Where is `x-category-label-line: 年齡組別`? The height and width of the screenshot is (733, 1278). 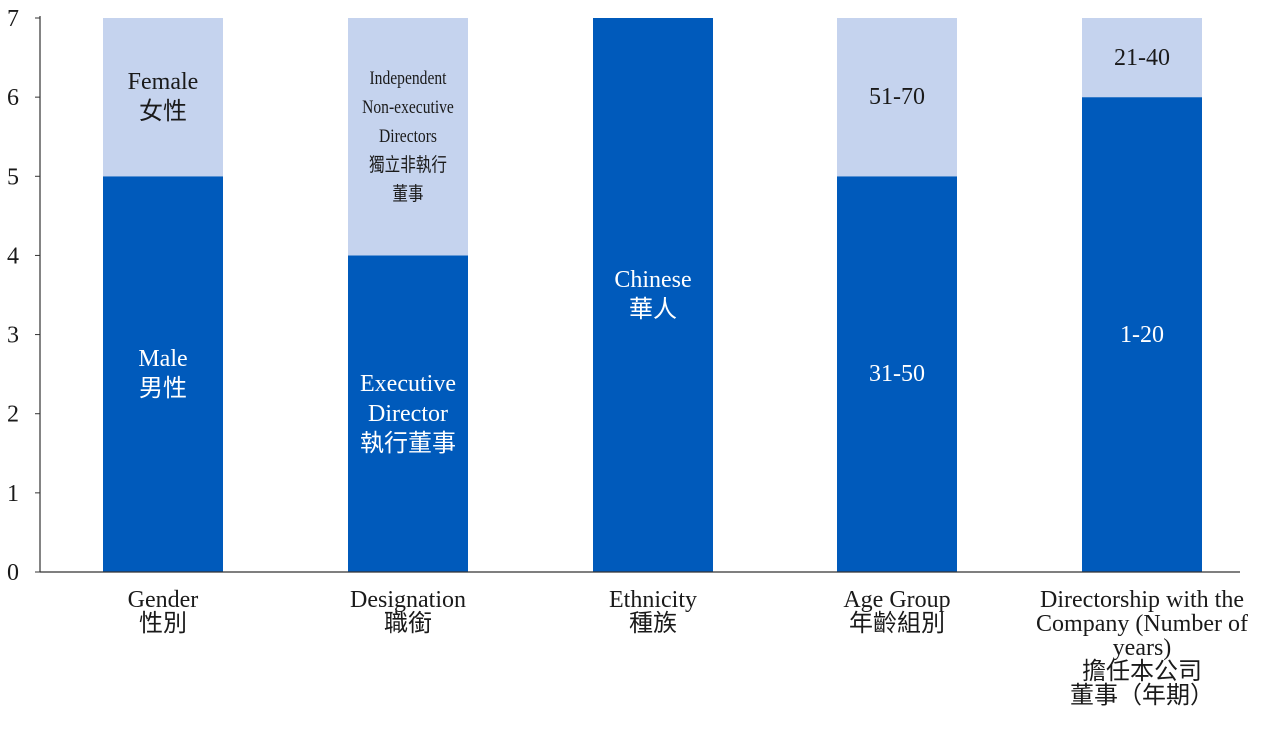 x-category-label-line: 年齡組別 is located at coordinates (897, 624).